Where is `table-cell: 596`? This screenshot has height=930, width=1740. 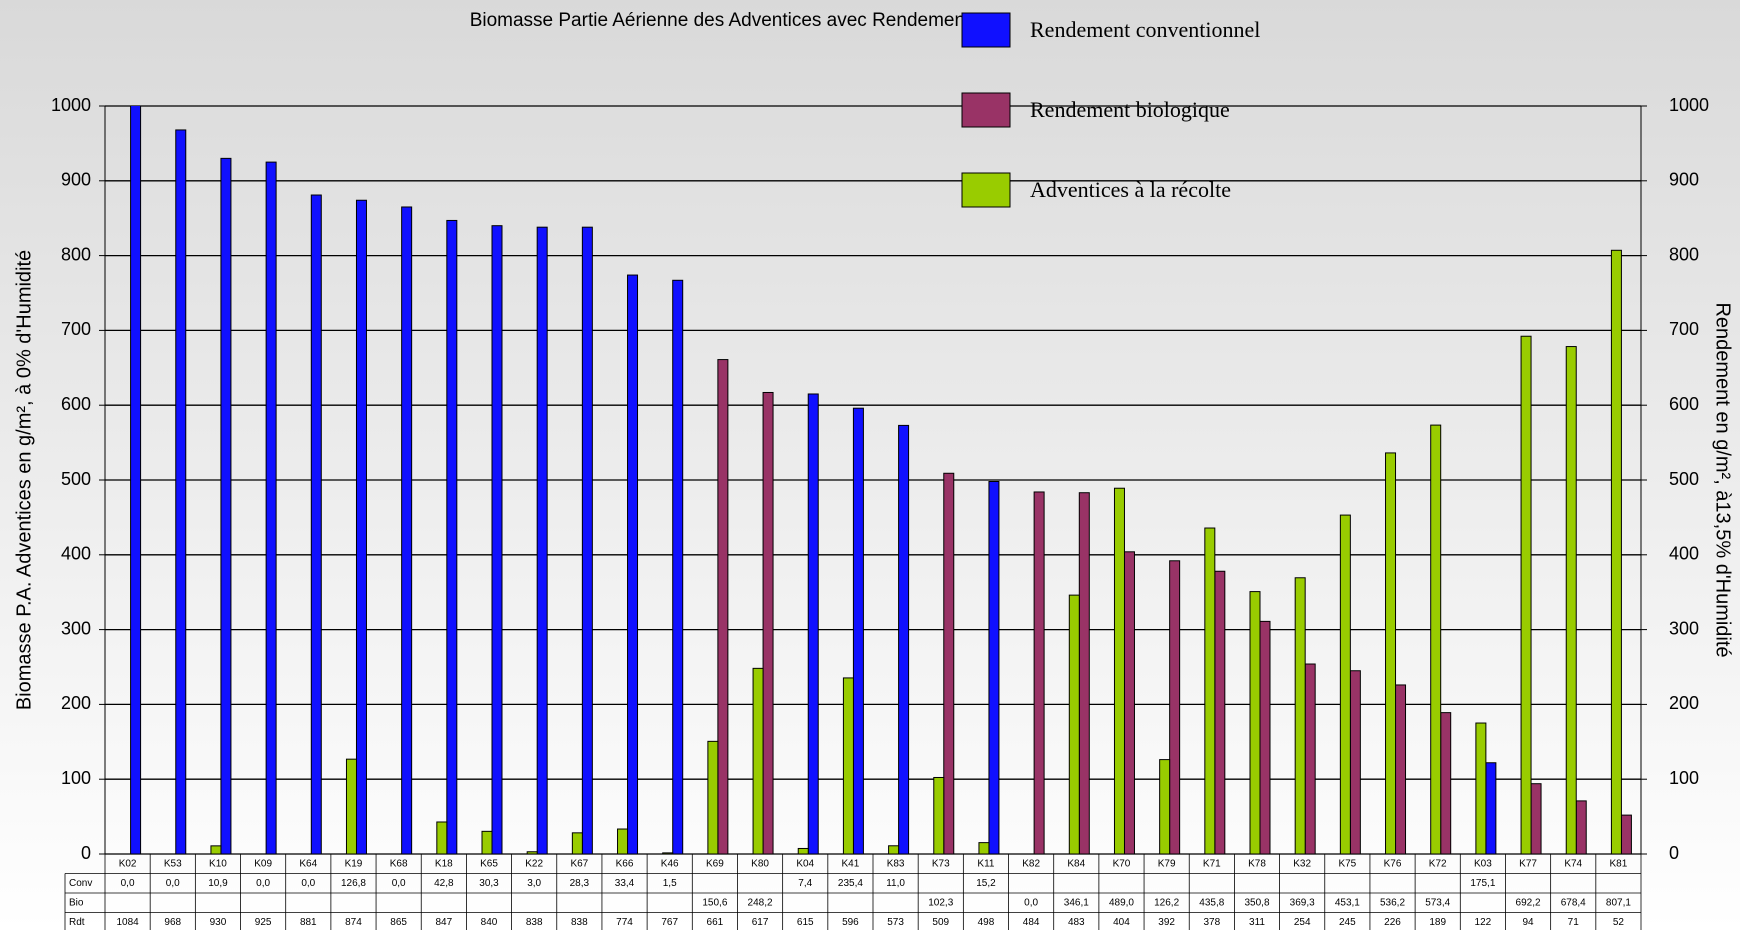 table-cell: 596 is located at coordinates (850, 922).